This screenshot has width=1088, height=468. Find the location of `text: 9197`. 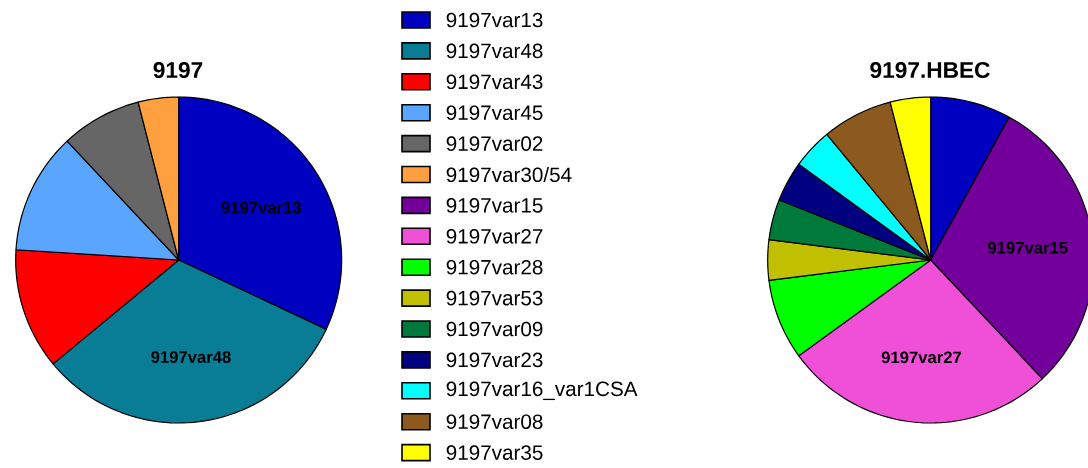

text: 9197 is located at coordinates (178, 70).